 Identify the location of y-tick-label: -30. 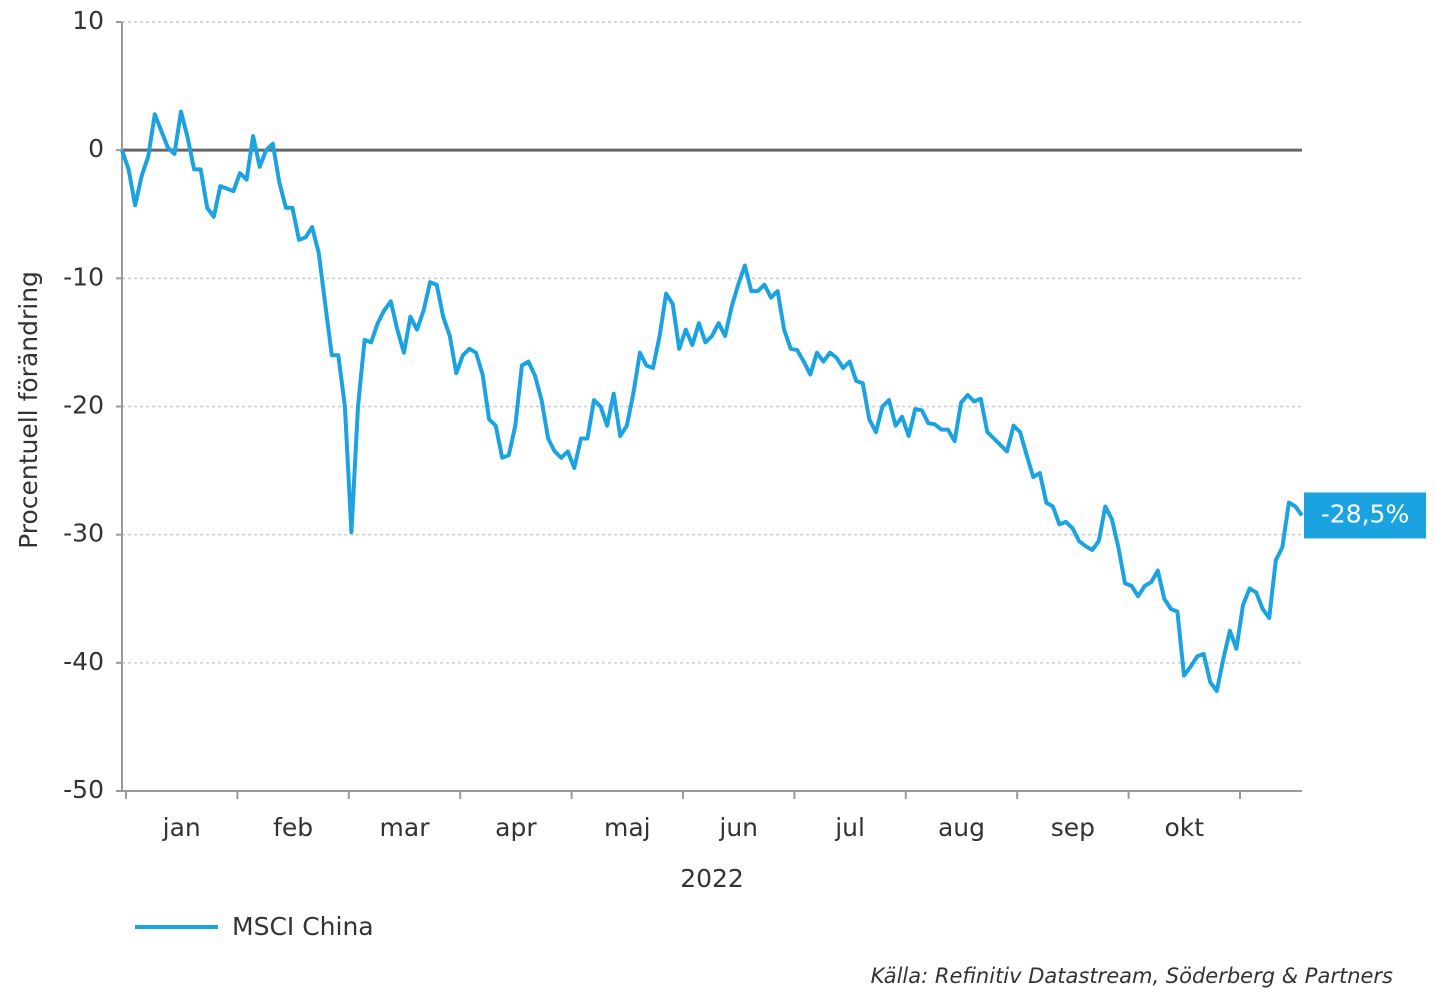
(83, 533).